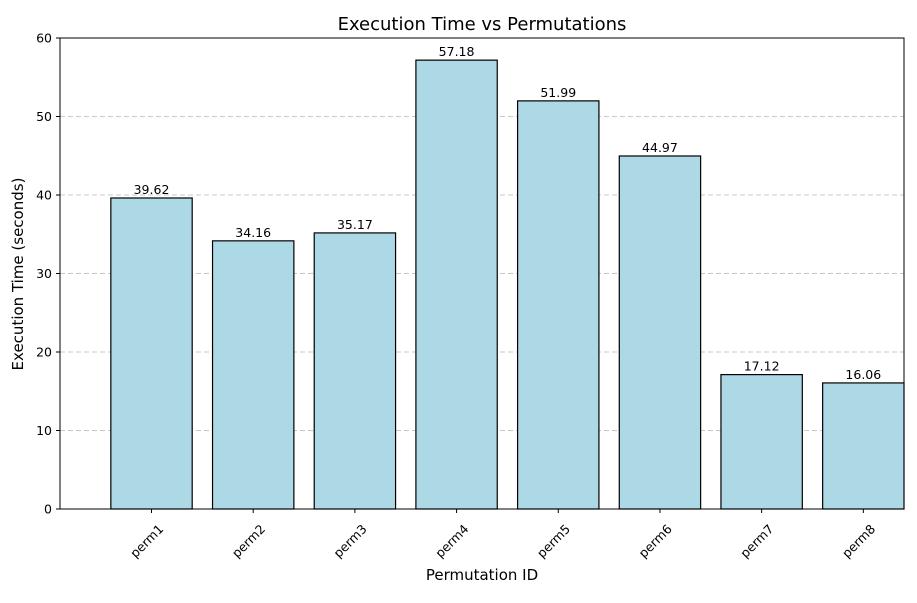  I want to click on bar-perm5, so click(558, 305).